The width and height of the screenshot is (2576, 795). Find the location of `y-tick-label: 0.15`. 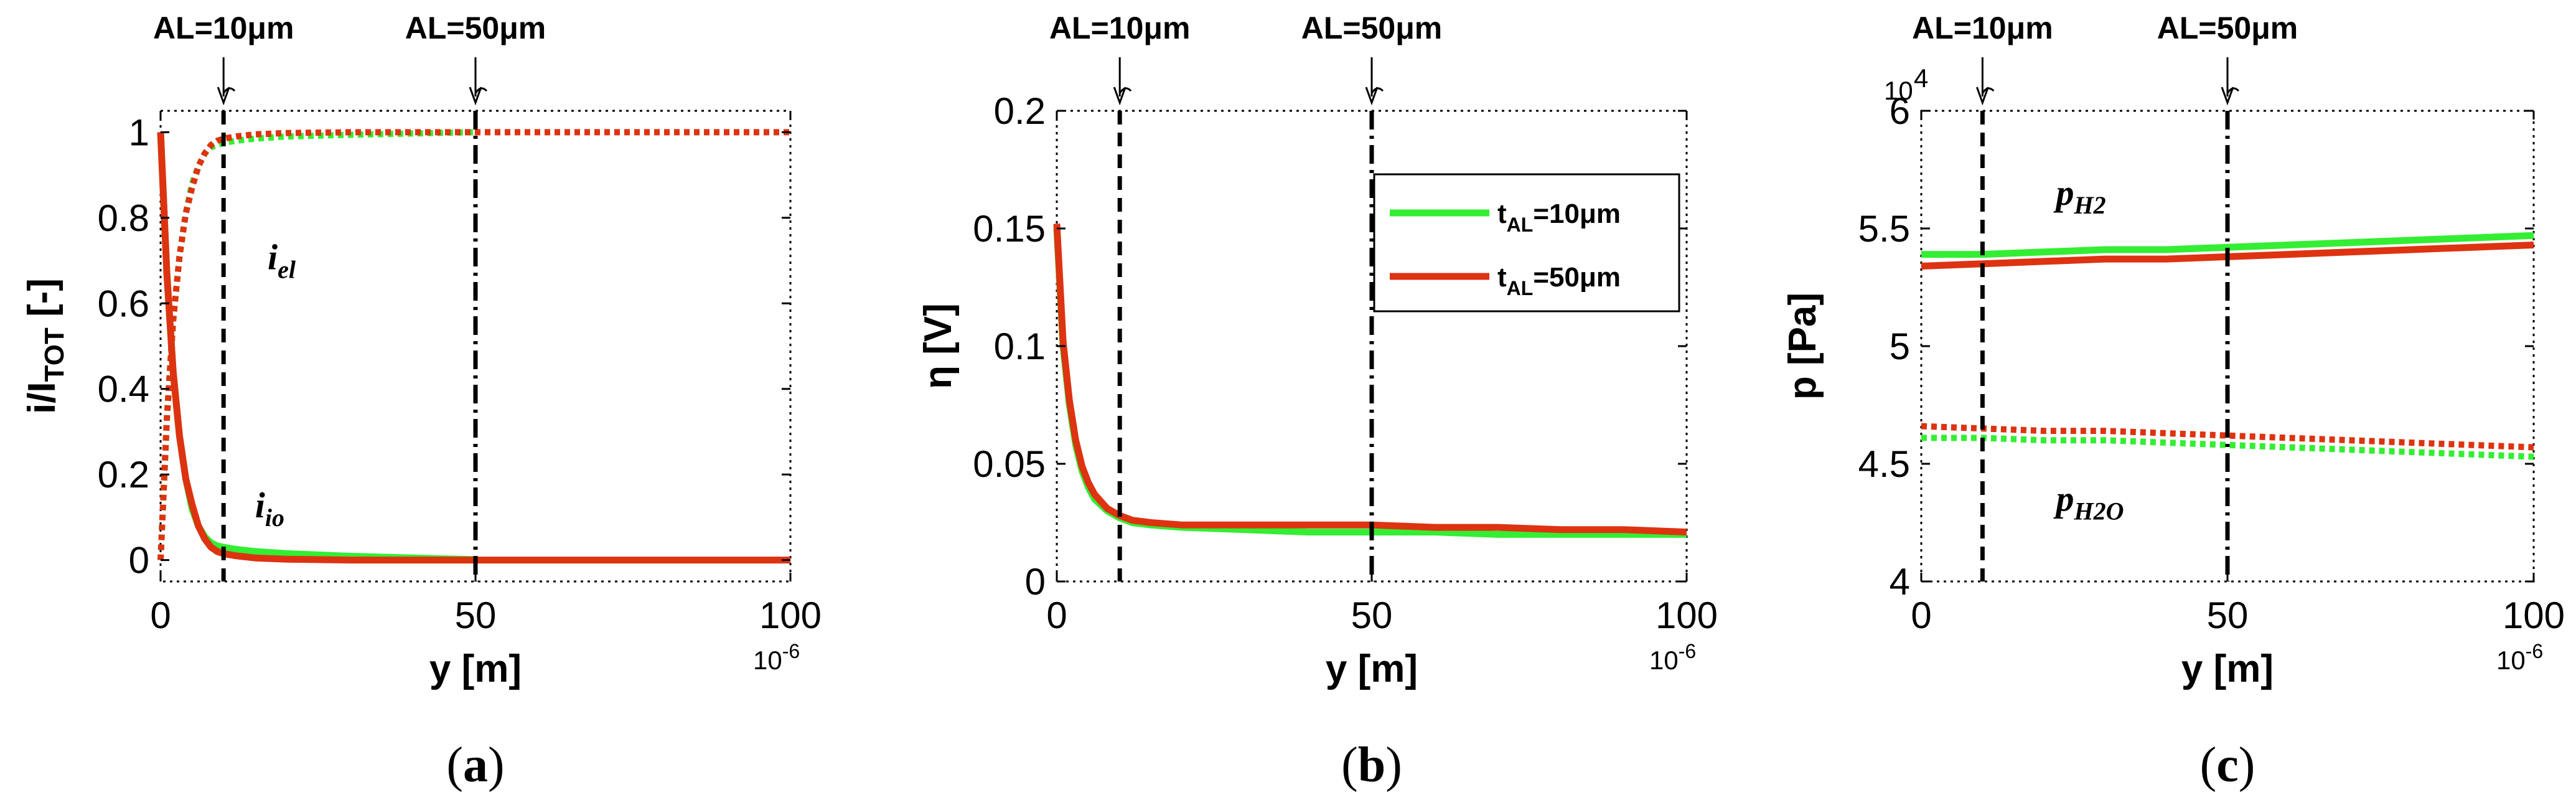

y-tick-label: 0.15 is located at coordinates (1009, 229).